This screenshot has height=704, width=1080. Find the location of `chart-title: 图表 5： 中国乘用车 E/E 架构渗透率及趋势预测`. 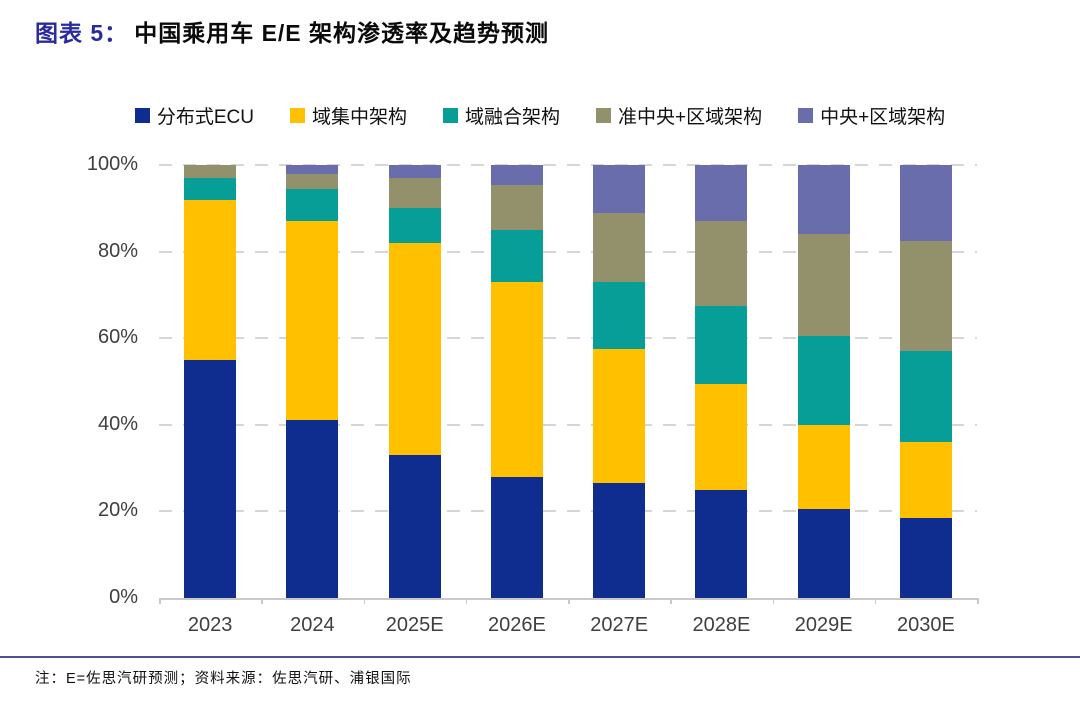

chart-title: 图表 5： 中国乘用车 E/E 架构渗透率及趋势预测 is located at coordinates (292, 31).